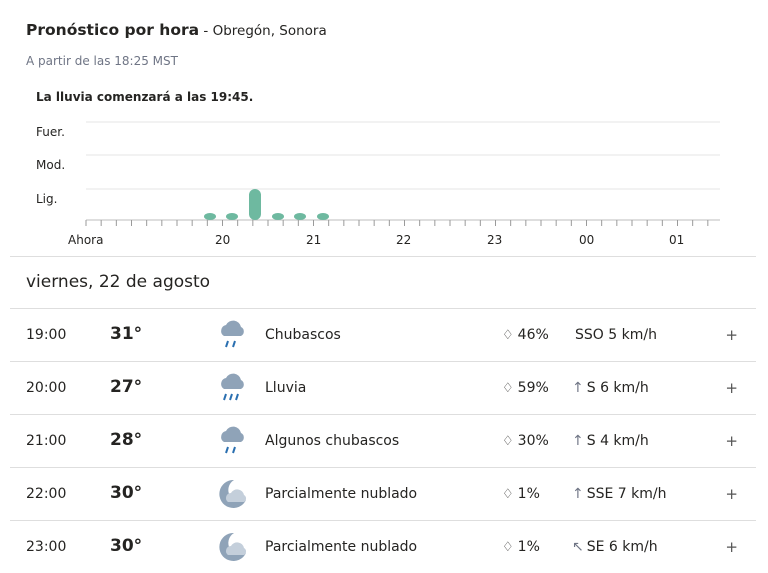 This screenshot has width=768, height=573. What do you see at coordinates (126, 334) in the screenshot?
I see `hour-temperature: 31°` at bounding box center [126, 334].